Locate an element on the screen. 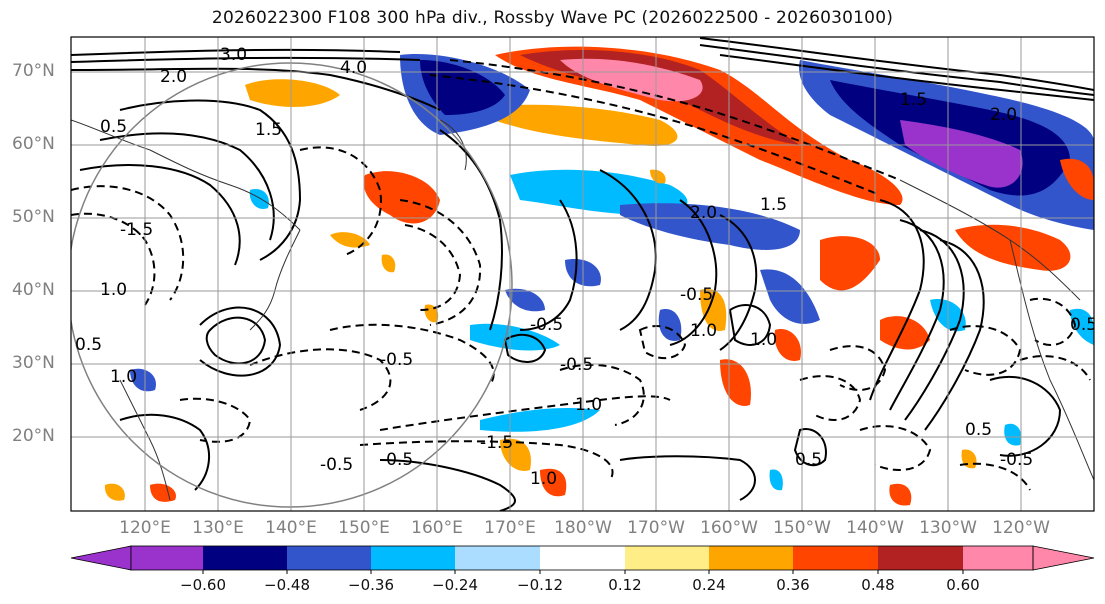 The image size is (1105, 604). lon-label: 130°E is located at coordinates (218, 528).